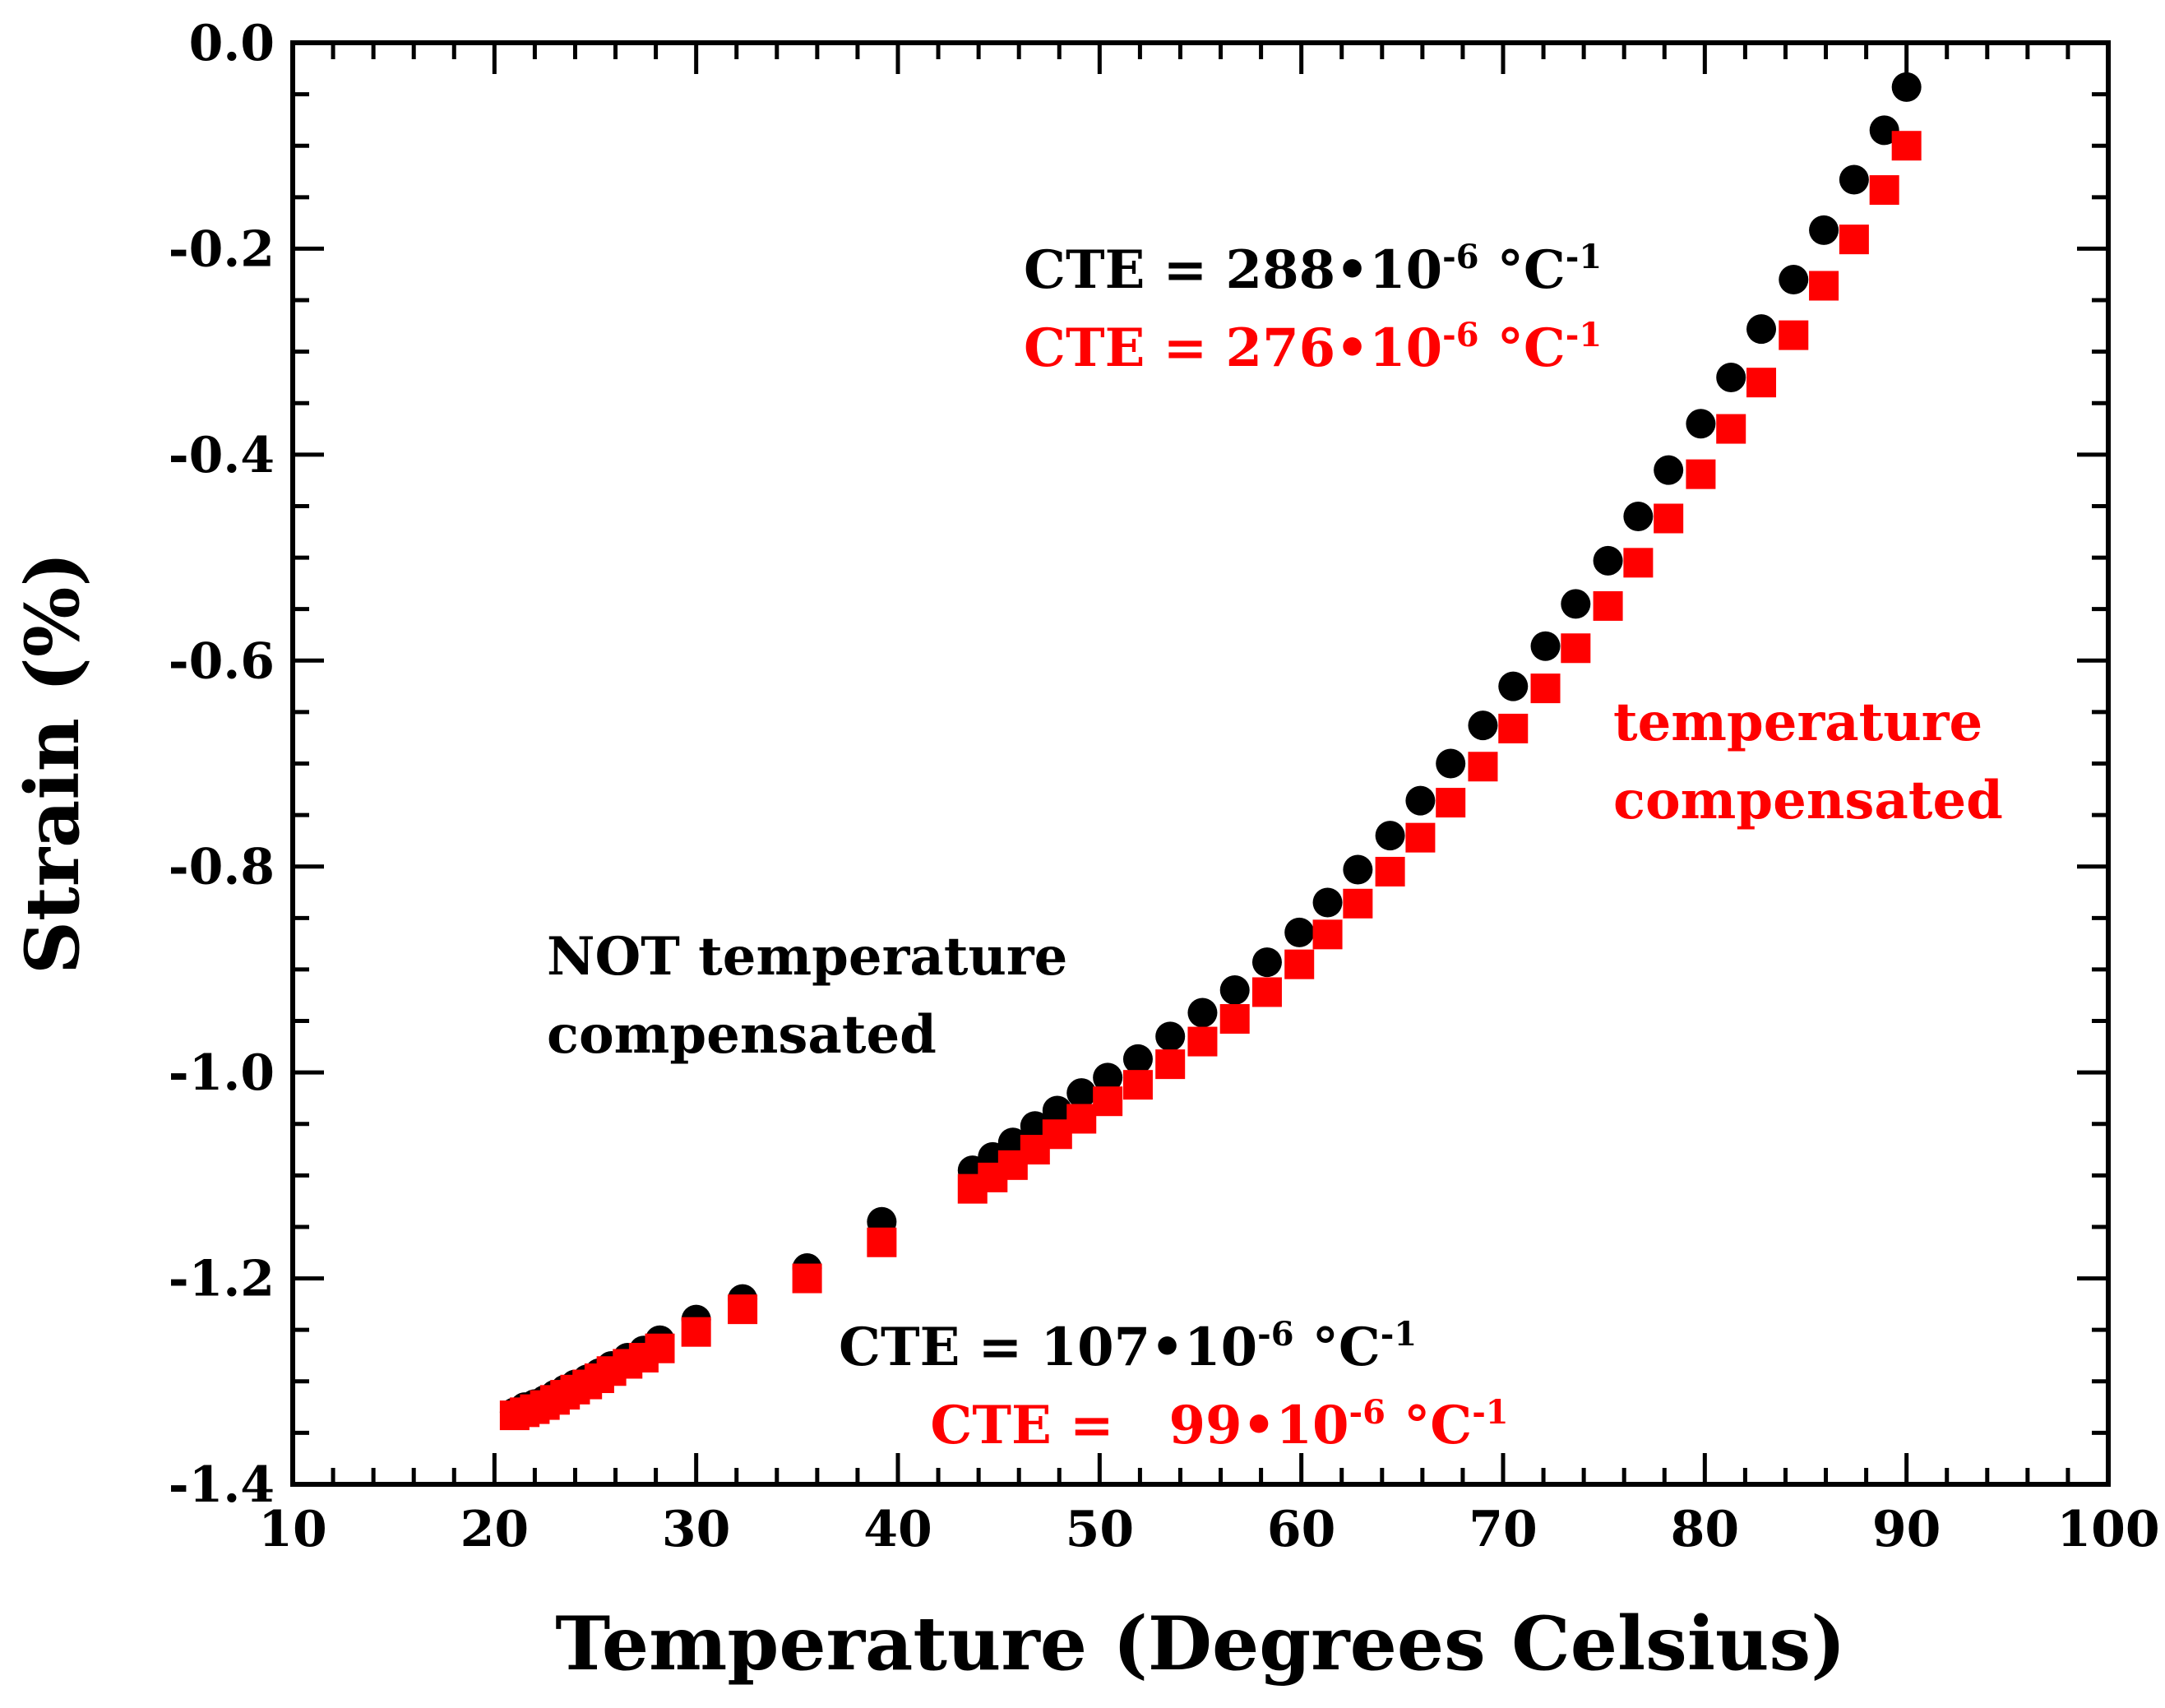 Image resolution: width=2165 pixels, height=1708 pixels. Describe the element at coordinates (1584, 257) in the screenshot. I see `cte-high-black-unit-exp: -1` at that location.